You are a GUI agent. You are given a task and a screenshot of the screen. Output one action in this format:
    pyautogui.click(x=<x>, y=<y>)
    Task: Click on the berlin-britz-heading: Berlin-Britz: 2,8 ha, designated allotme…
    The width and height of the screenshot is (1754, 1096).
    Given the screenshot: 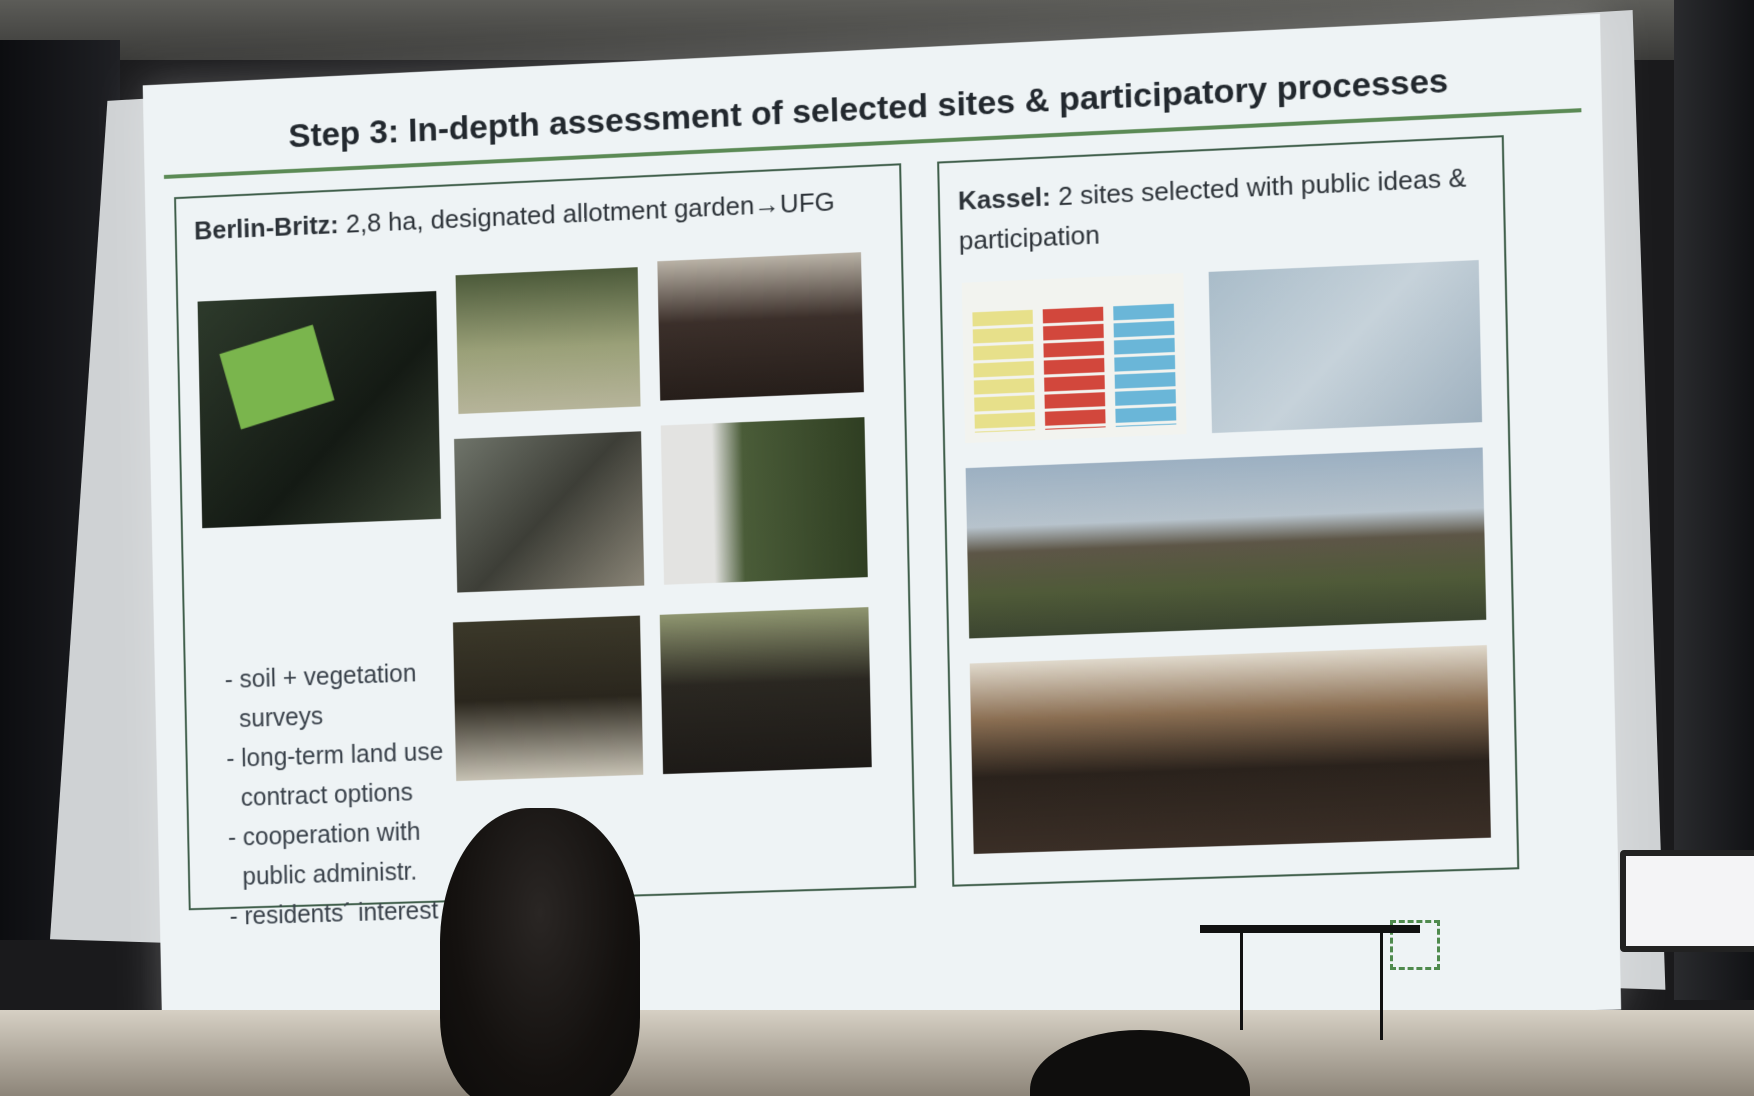 What is the action you would take?
    pyautogui.click(x=538, y=215)
    